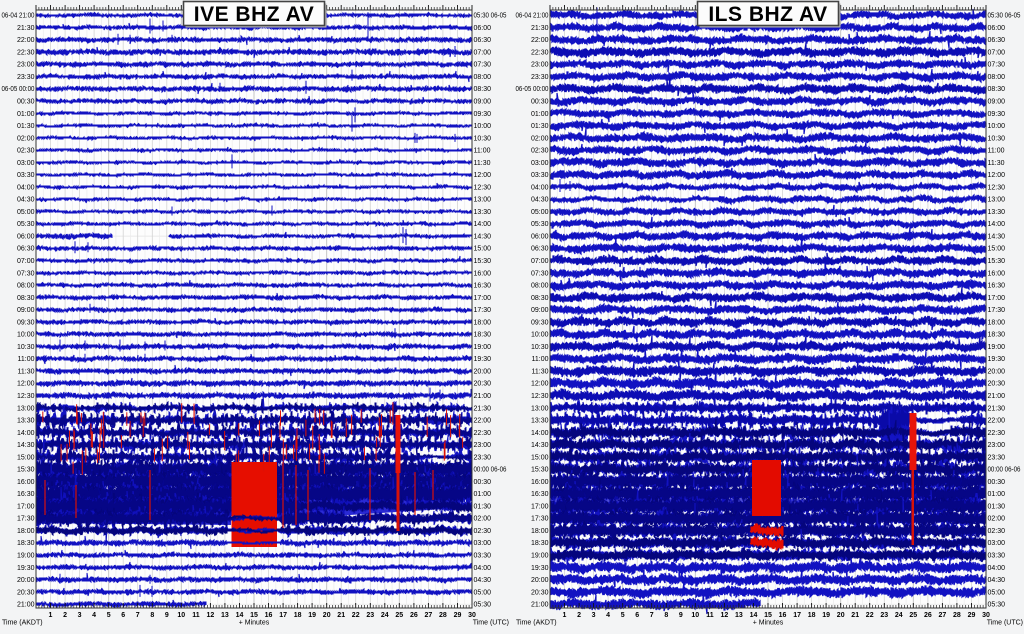 Image resolution: width=1024 pixels, height=634 pixels. I want to click on svg-text: 17, so click(283, 615).